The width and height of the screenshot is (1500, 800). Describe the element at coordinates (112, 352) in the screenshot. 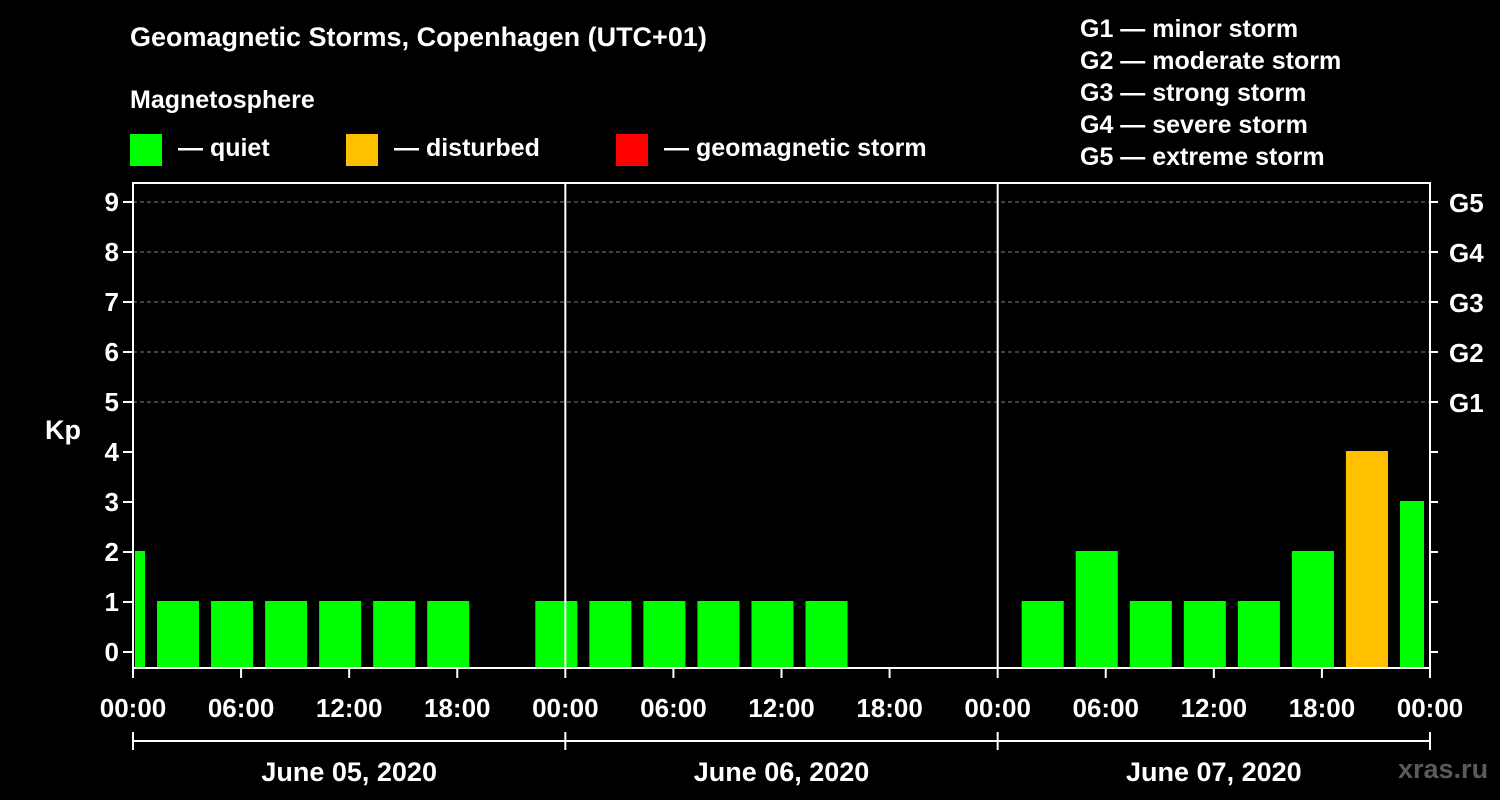

I see `y-tick-label-6: 6` at that location.